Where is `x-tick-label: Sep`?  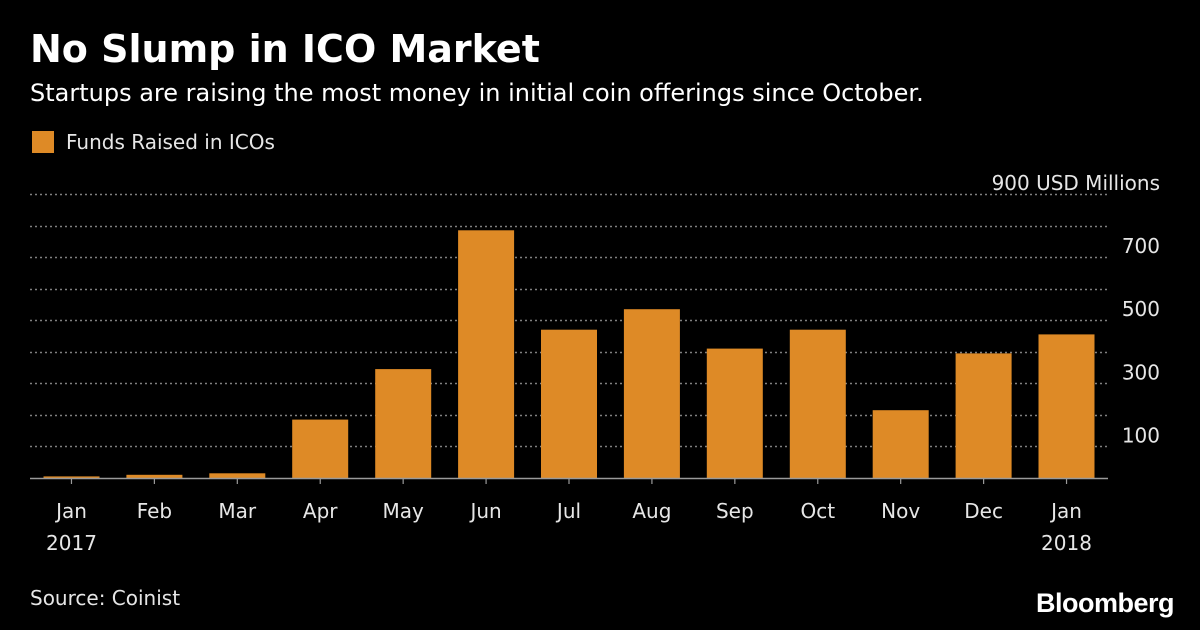 x-tick-label: Sep is located at coordinates (735, 511).